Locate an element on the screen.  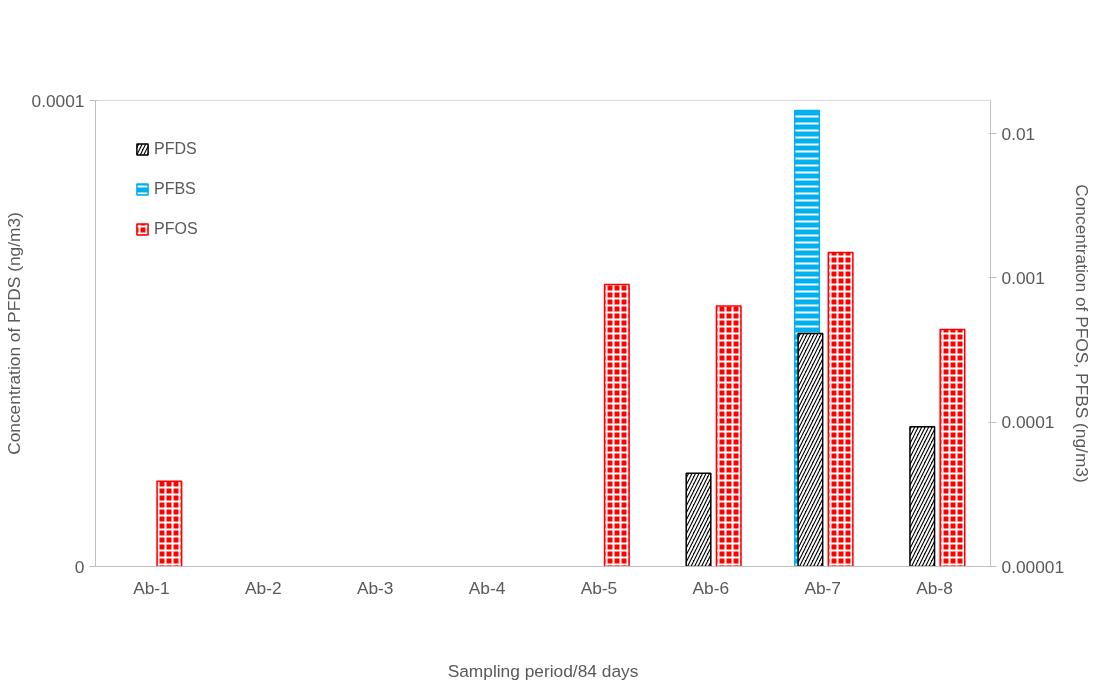
x-tick-label: Ab-6 is located at coordinates (711, 587).